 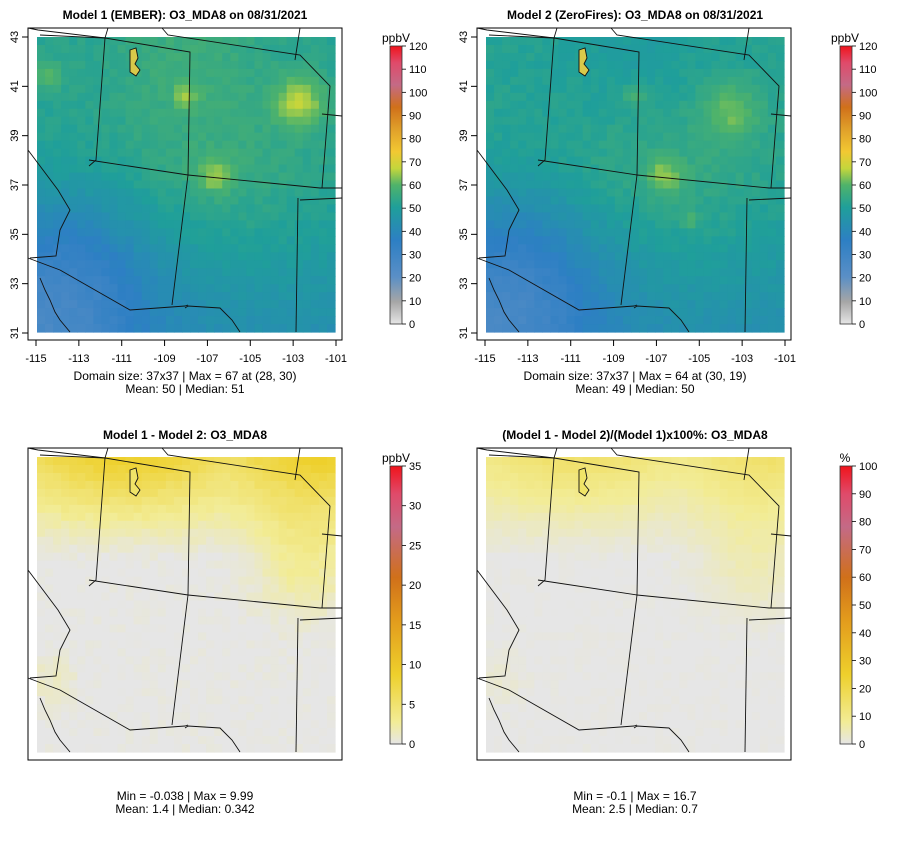 I want to click on x-tick-label: -107, so click(x=207, y=359).